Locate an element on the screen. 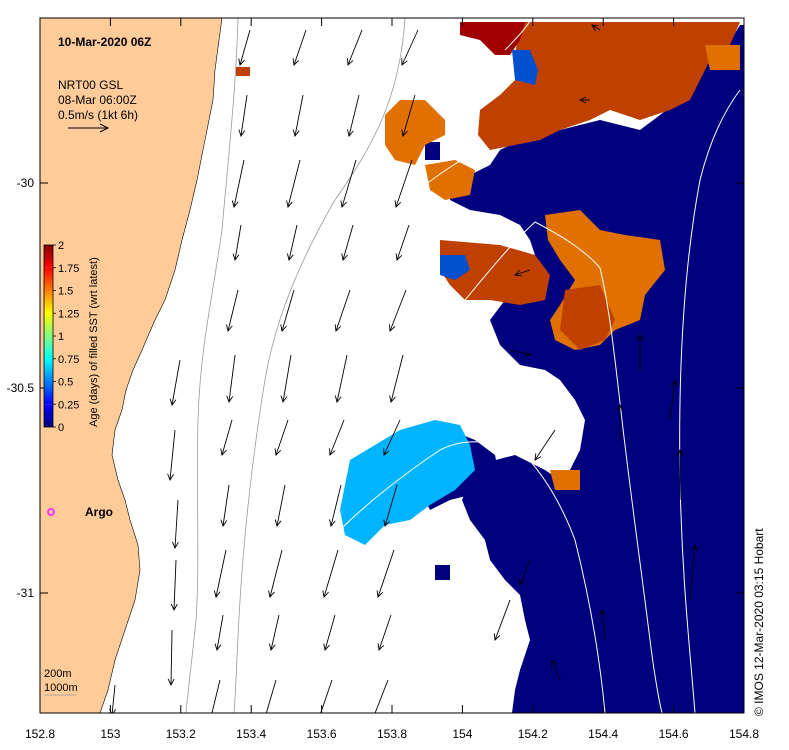  x-tick-label: 154 is located at coordinates (462, 734).